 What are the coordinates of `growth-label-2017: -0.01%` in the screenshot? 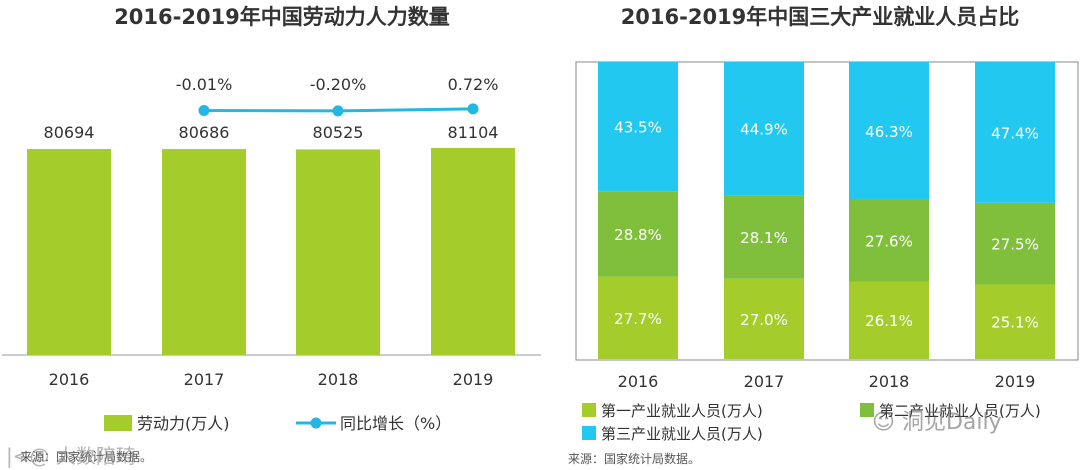 It's located at (204, 84).